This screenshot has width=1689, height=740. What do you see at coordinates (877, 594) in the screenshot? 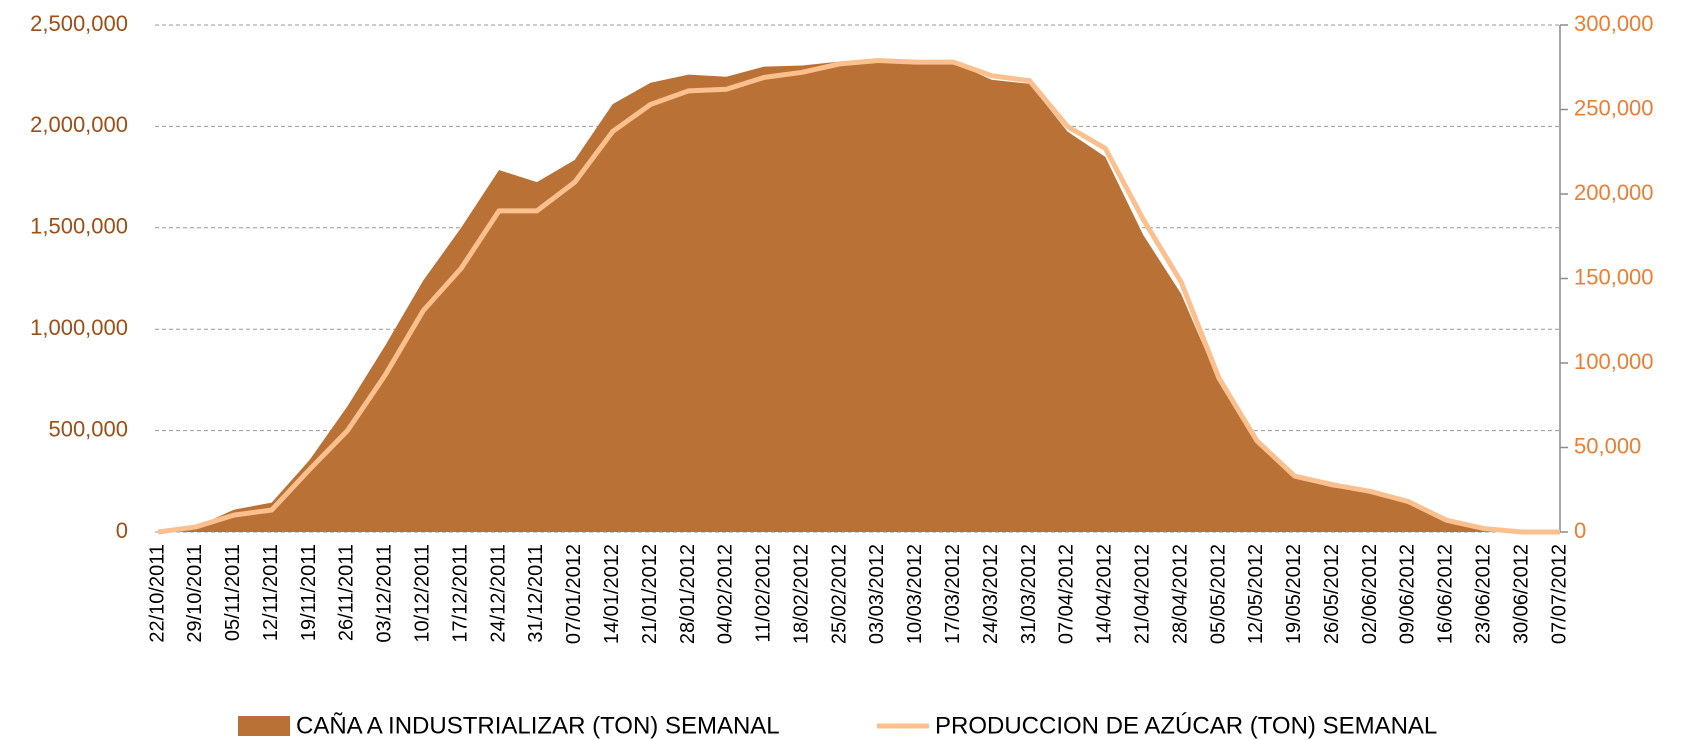
I see `x-tick-label: 03/03/2012` at bounding box center [877, 594].